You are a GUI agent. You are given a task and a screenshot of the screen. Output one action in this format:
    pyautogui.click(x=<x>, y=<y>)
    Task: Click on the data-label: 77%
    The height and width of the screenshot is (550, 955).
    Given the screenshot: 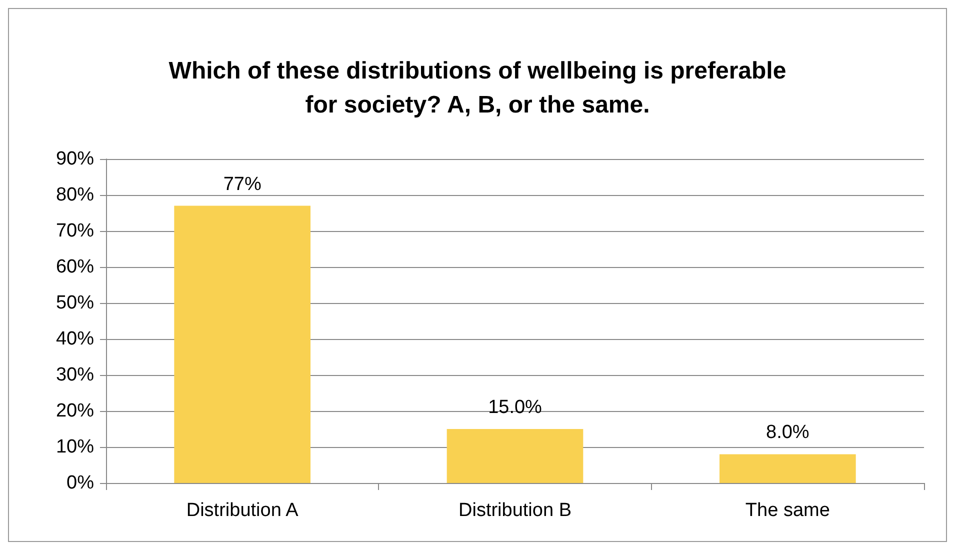 What is the action you would take?
    pyautogui.click(x=242, y=184)
    